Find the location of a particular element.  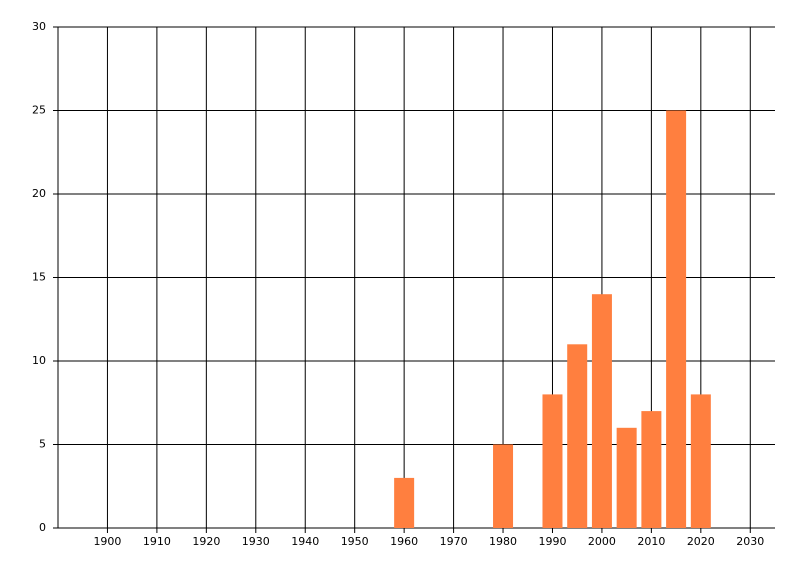

x-tick-label: 1930 is located at coordinates (256, 541).